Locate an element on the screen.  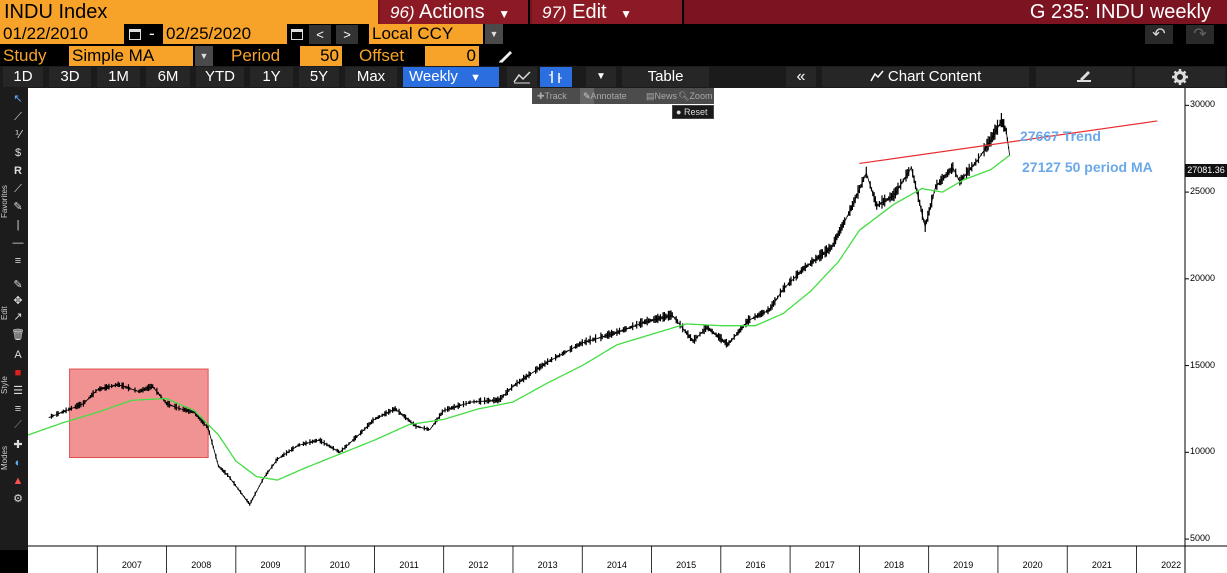
x-tick-label: 2018 is located at coordinates (894, 565).